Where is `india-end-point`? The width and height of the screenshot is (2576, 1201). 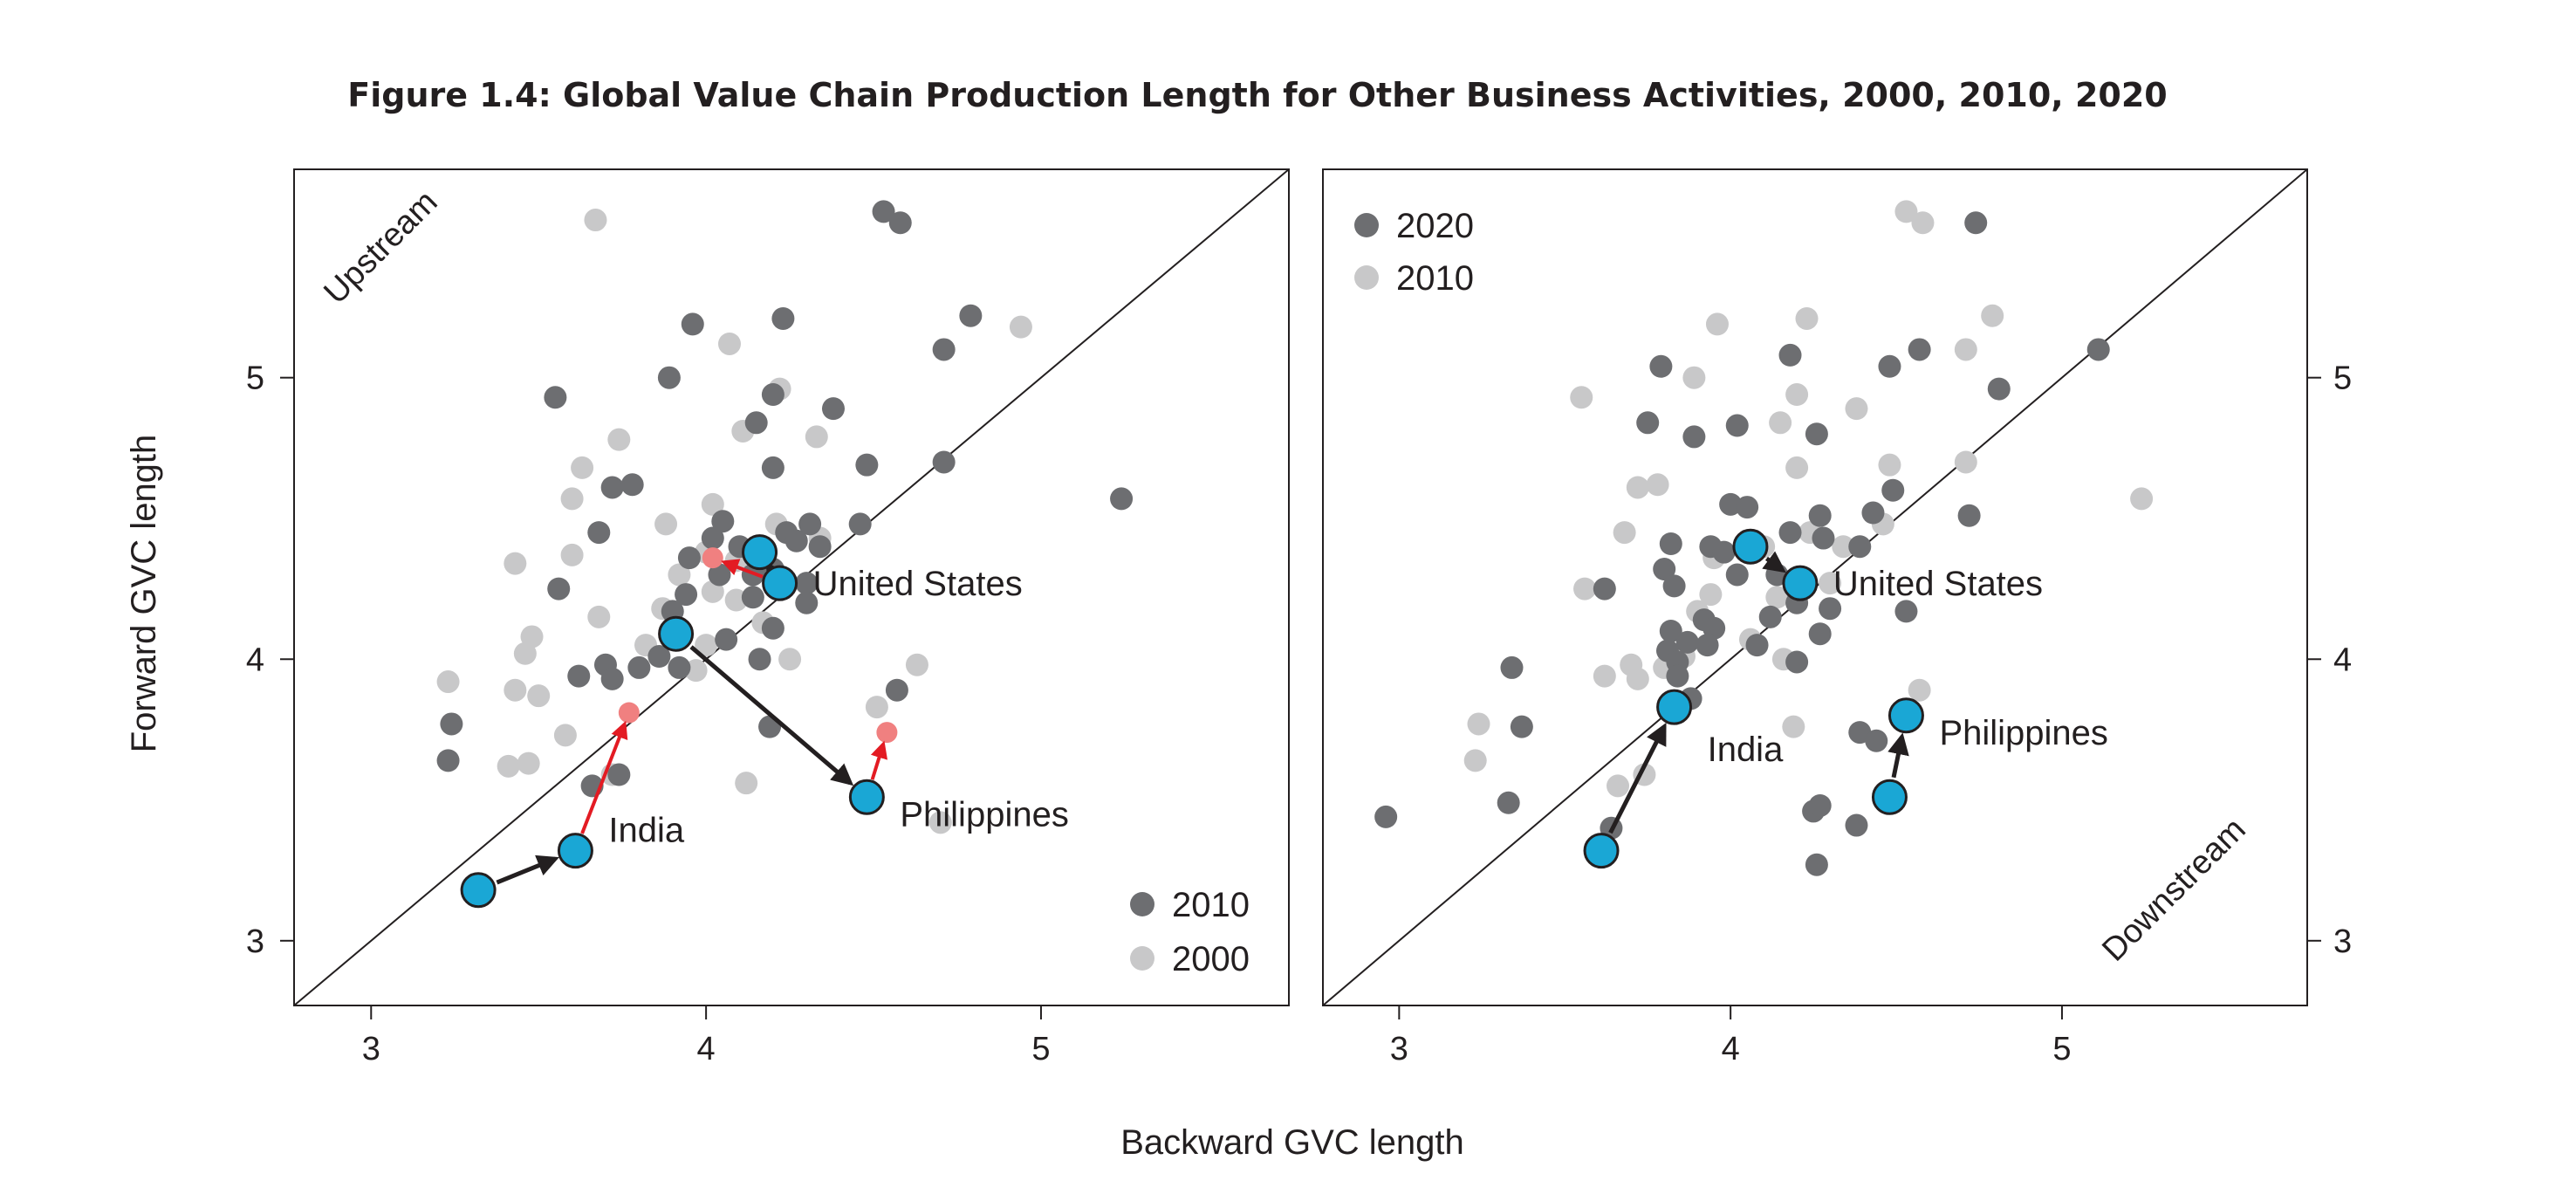
india-end-point is located at coordinates (1674, 707).